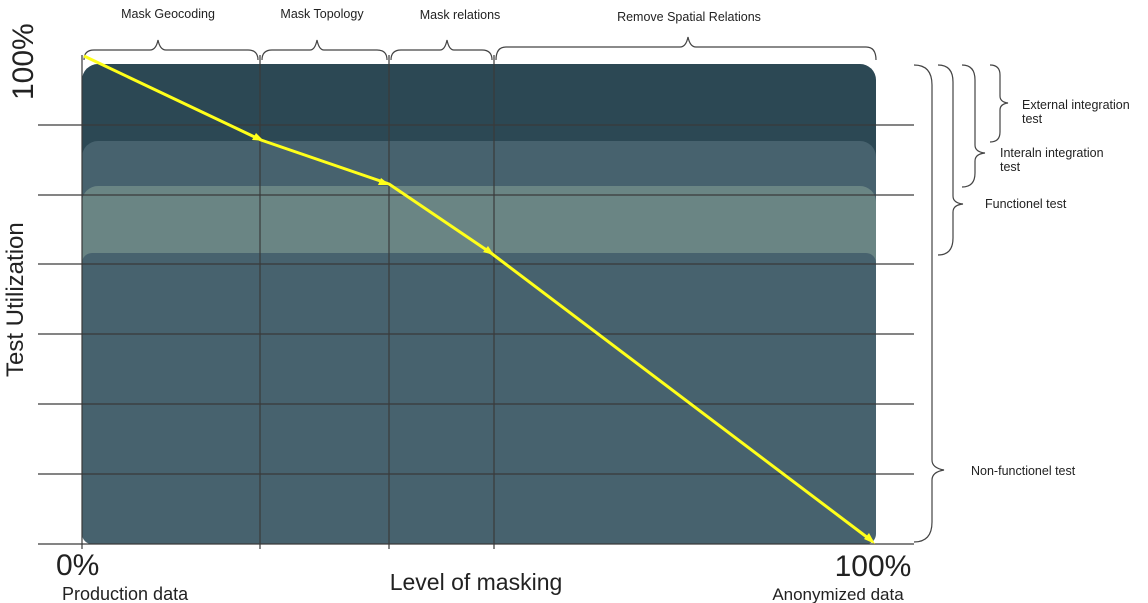  Describe the element at coordinates (929, 303) in the screenshot. I see `brace-non-functional` at that location.